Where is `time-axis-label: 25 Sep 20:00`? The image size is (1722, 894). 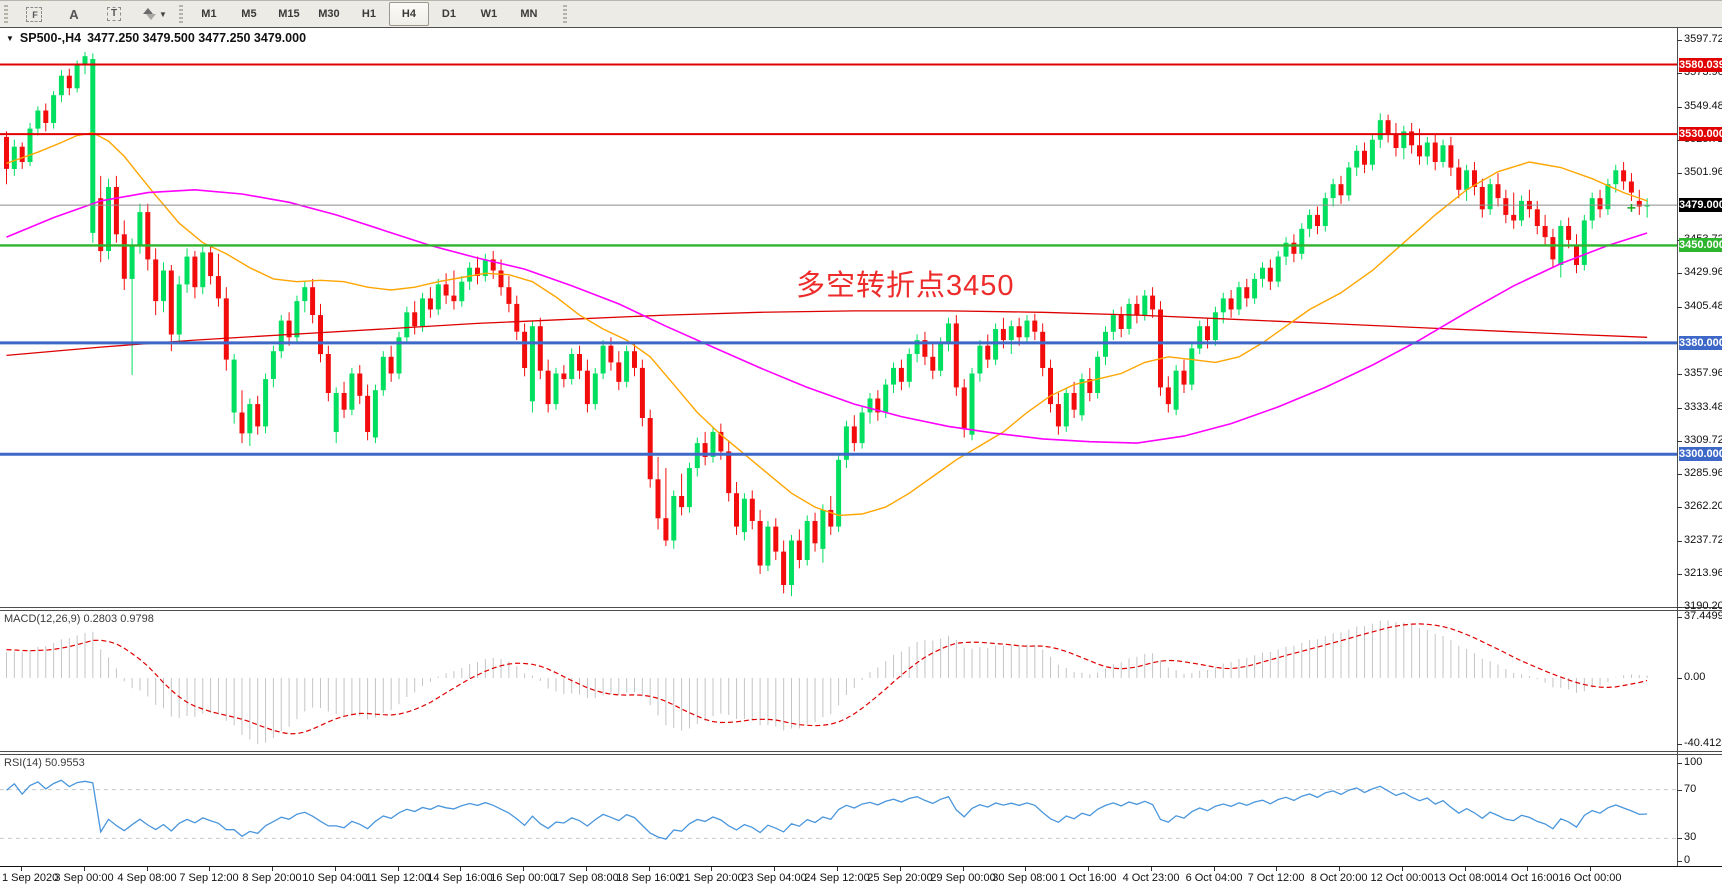
time-axis-label: 25 Sep 20:00 is located at coordinates (900, 878).